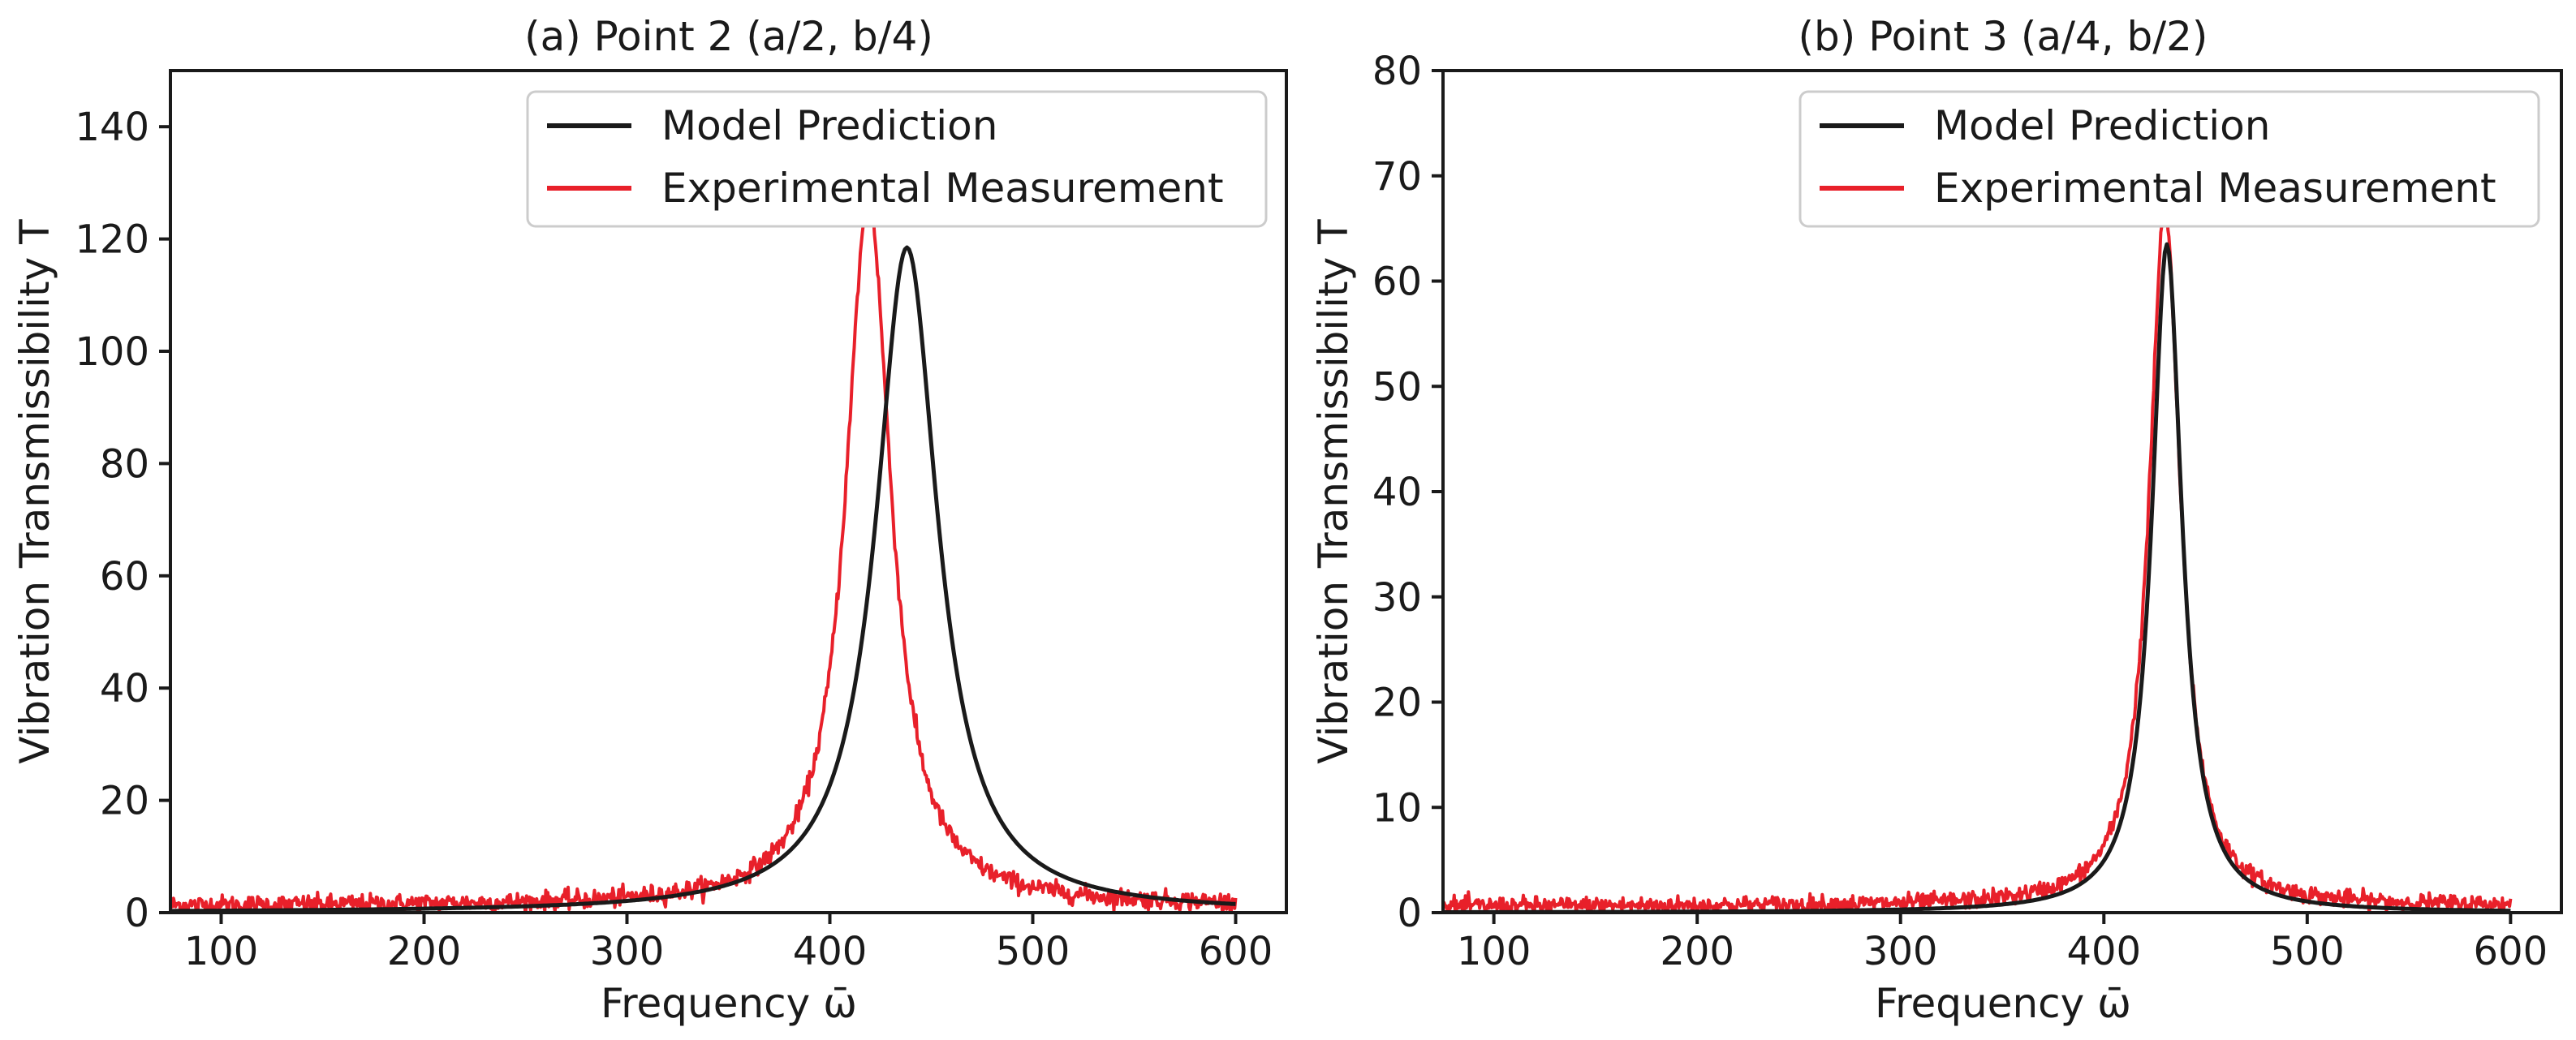 The height and width of the screenshot is (1040, 2576). What do you see at coordinates (222, 951) in the screenshot?
I see `panel-a-xtick-label: 100` at bounding box center [222, 951].